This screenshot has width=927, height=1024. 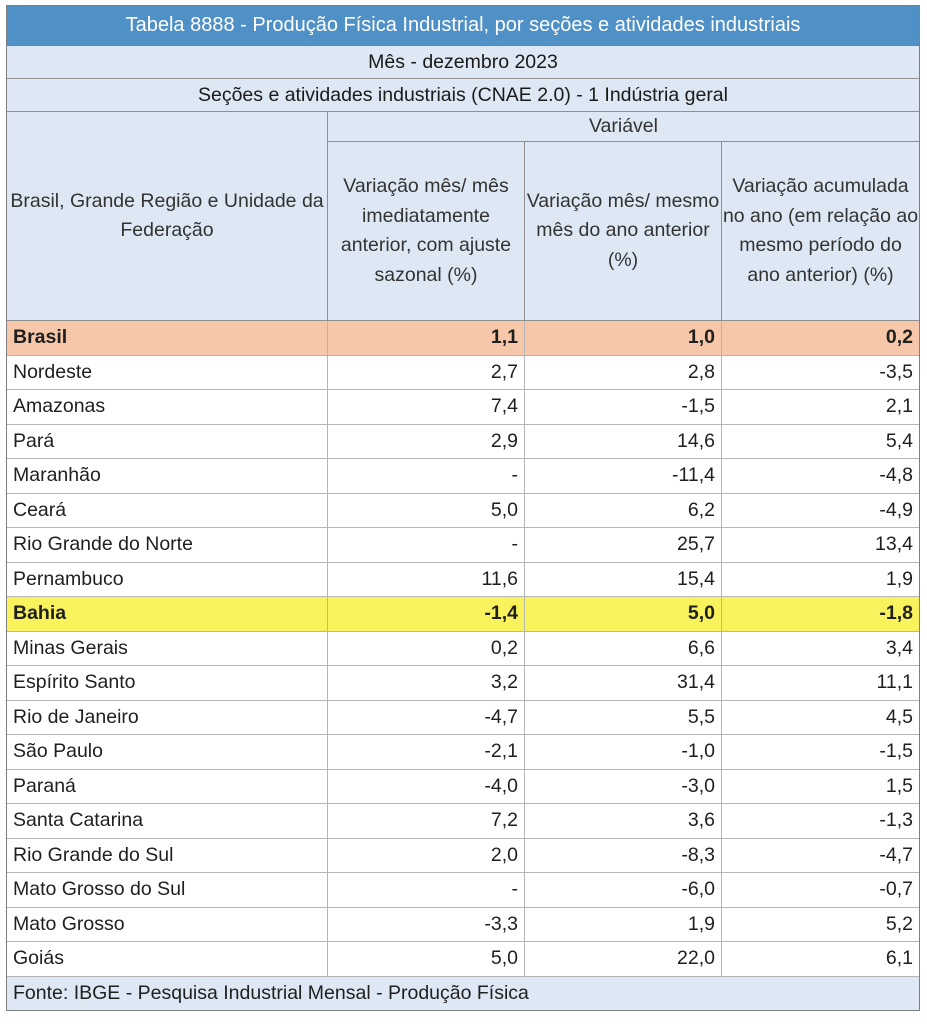 What do you see at coordinates (623, 683) in the screenshot?
I see `yoy-cell: 31,4` at bounding box center [623, 683].